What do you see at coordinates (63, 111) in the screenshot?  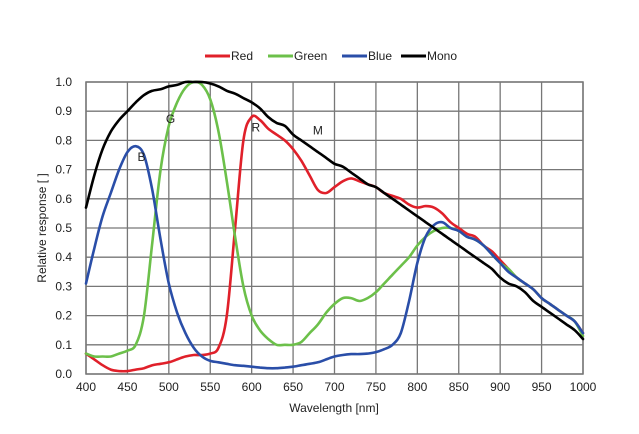 I see `y-tick-label: 0.9` at bounding box center [63, 111].